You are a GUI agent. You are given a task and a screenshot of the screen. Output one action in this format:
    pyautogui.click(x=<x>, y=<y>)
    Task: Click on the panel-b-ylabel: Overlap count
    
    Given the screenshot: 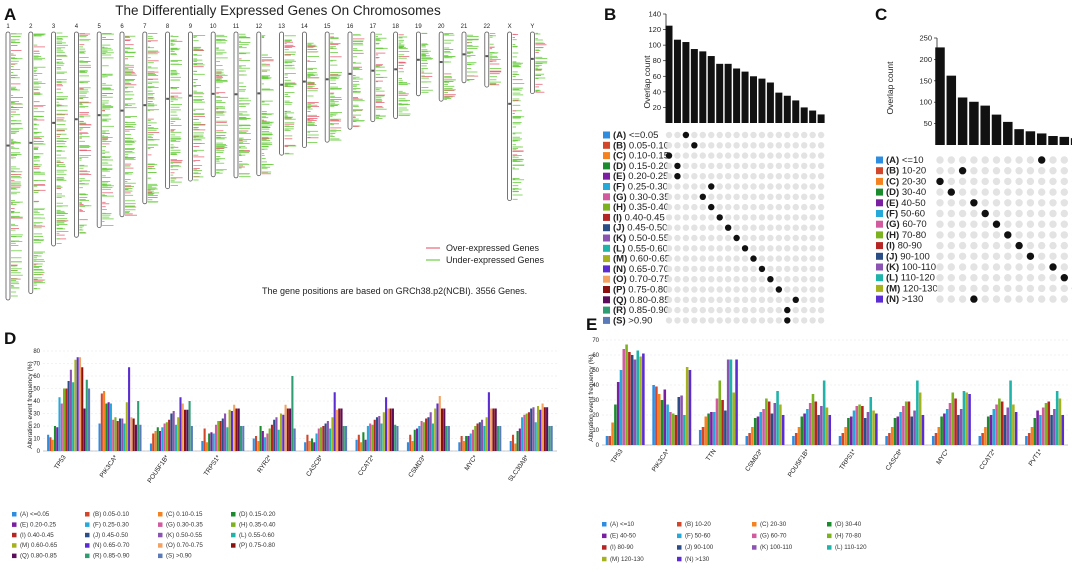 What is the action you would take?
    pyautogui.click(x=647, y=82)
    